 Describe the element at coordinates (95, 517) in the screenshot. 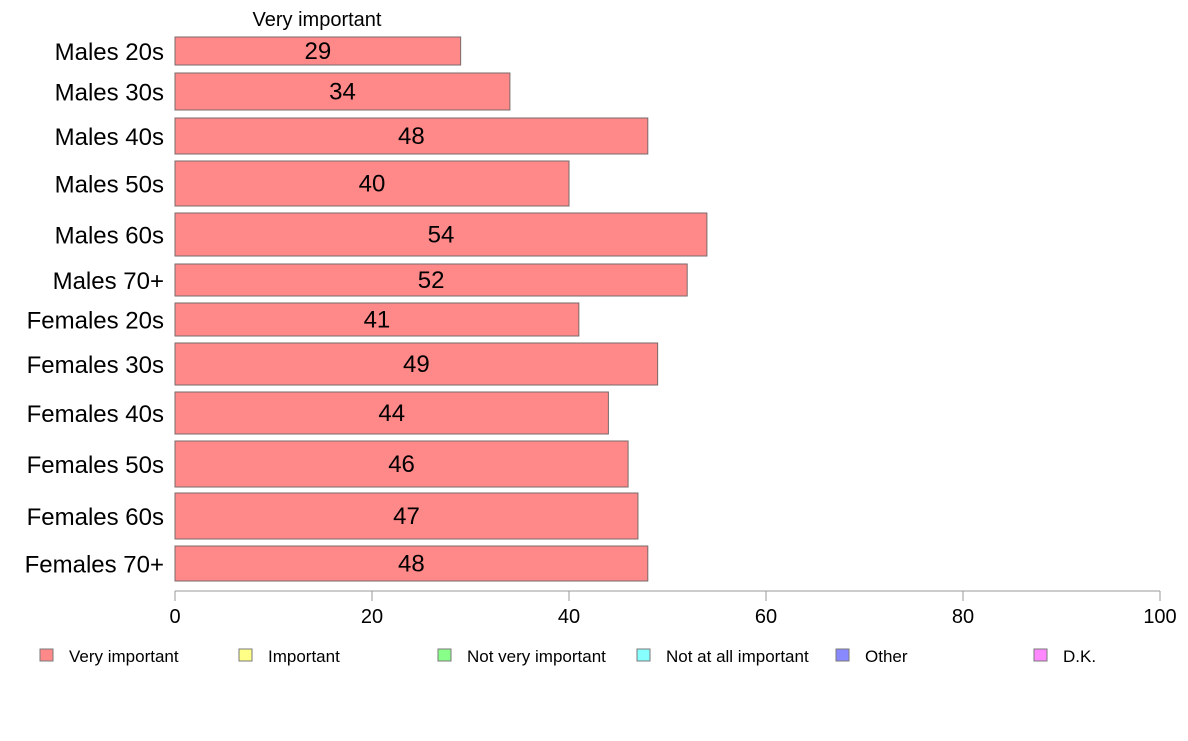

I see `category-label: Females 60s` at that location.